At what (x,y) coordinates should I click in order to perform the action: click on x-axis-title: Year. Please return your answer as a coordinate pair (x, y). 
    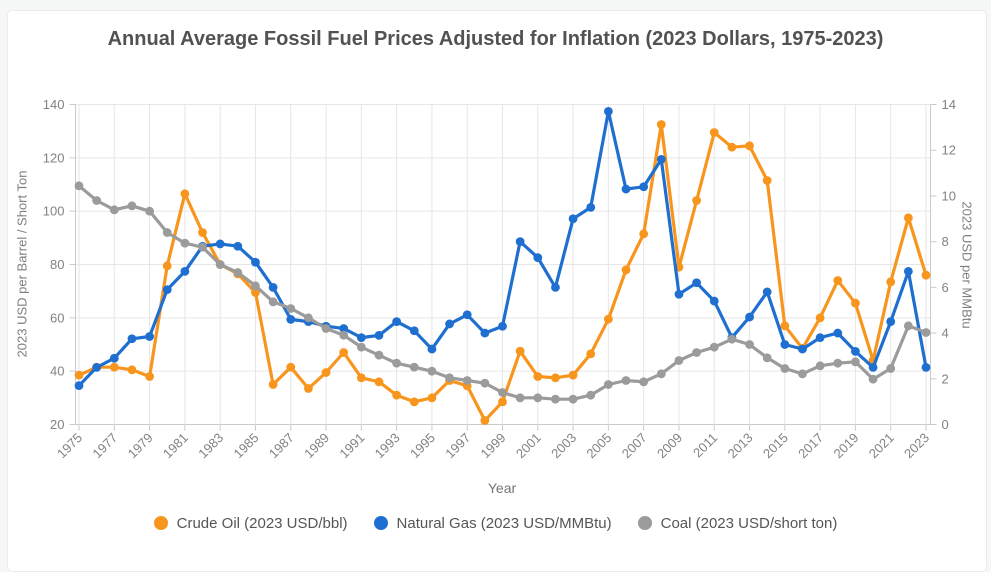
    Looking at the image, I should click on (502, 488).